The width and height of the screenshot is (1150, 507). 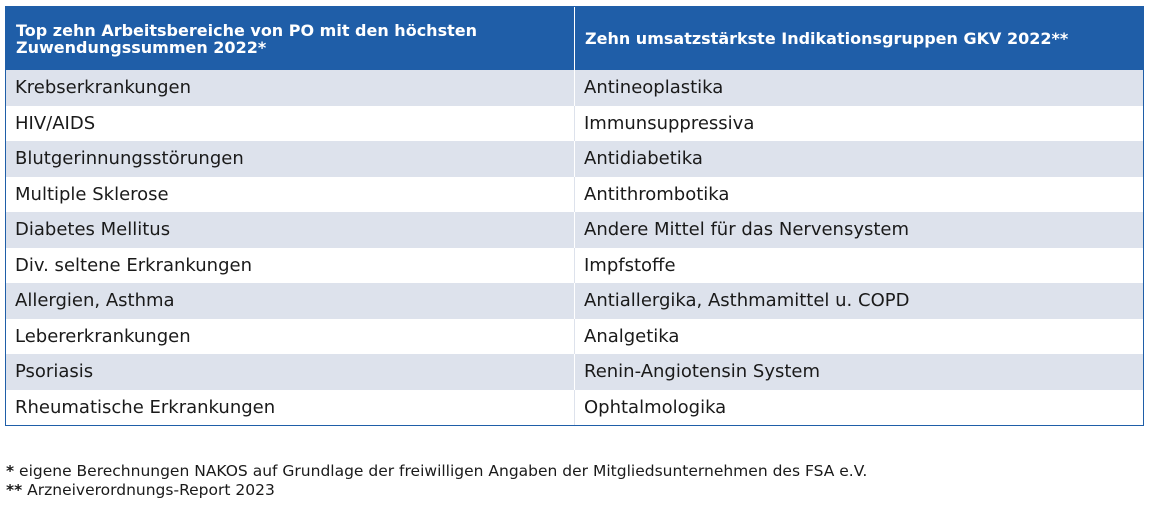 I want to click on cell-po-area: Krebserkrankungen, so click(x=290, y=88).